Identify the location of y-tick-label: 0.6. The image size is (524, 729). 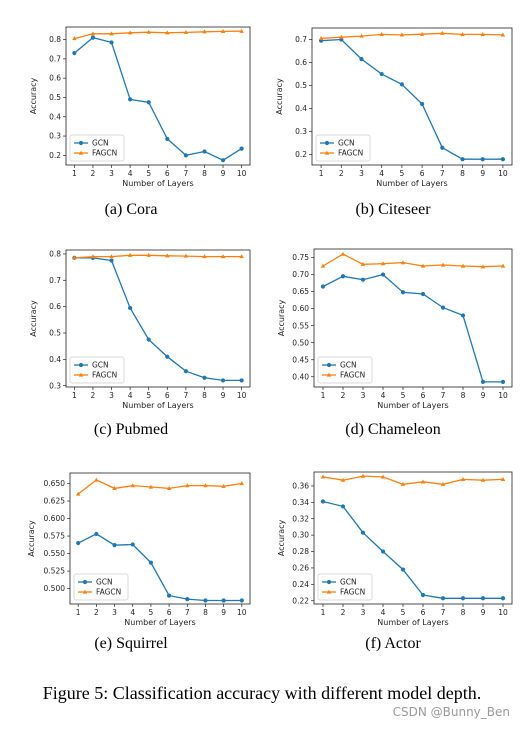
(55, 78).